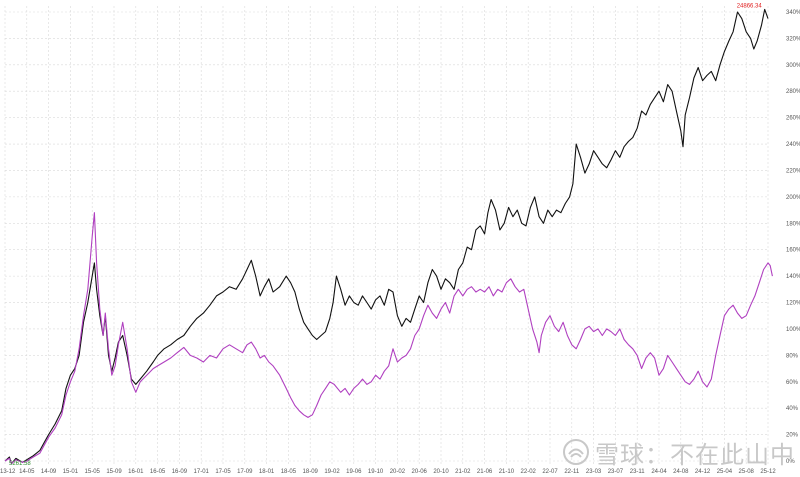 Image resolution: width=800 pixels, height=477 pixels. I want to click on y-tick-label: 300%, so click(793, 66).